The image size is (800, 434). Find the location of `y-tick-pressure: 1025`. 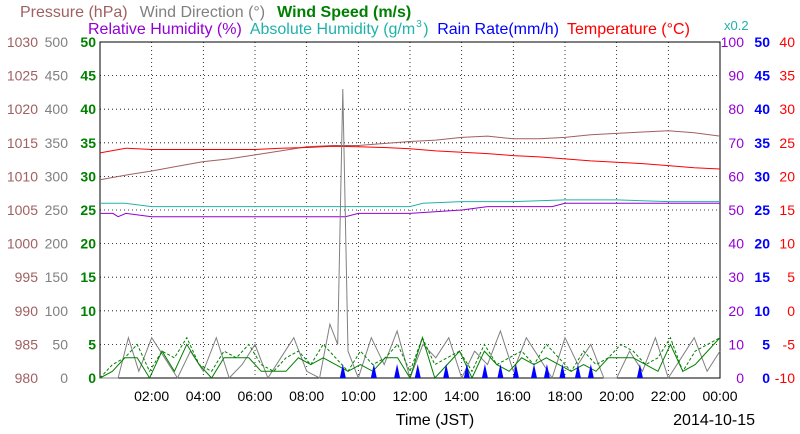

y-tick-pressure: 1025 is located at coordinates (22, 76).